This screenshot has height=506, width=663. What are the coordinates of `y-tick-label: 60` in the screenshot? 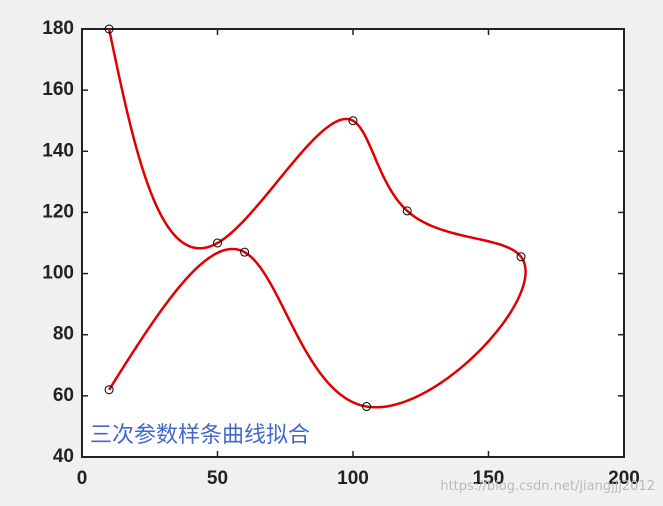 It's located at (63, 395).